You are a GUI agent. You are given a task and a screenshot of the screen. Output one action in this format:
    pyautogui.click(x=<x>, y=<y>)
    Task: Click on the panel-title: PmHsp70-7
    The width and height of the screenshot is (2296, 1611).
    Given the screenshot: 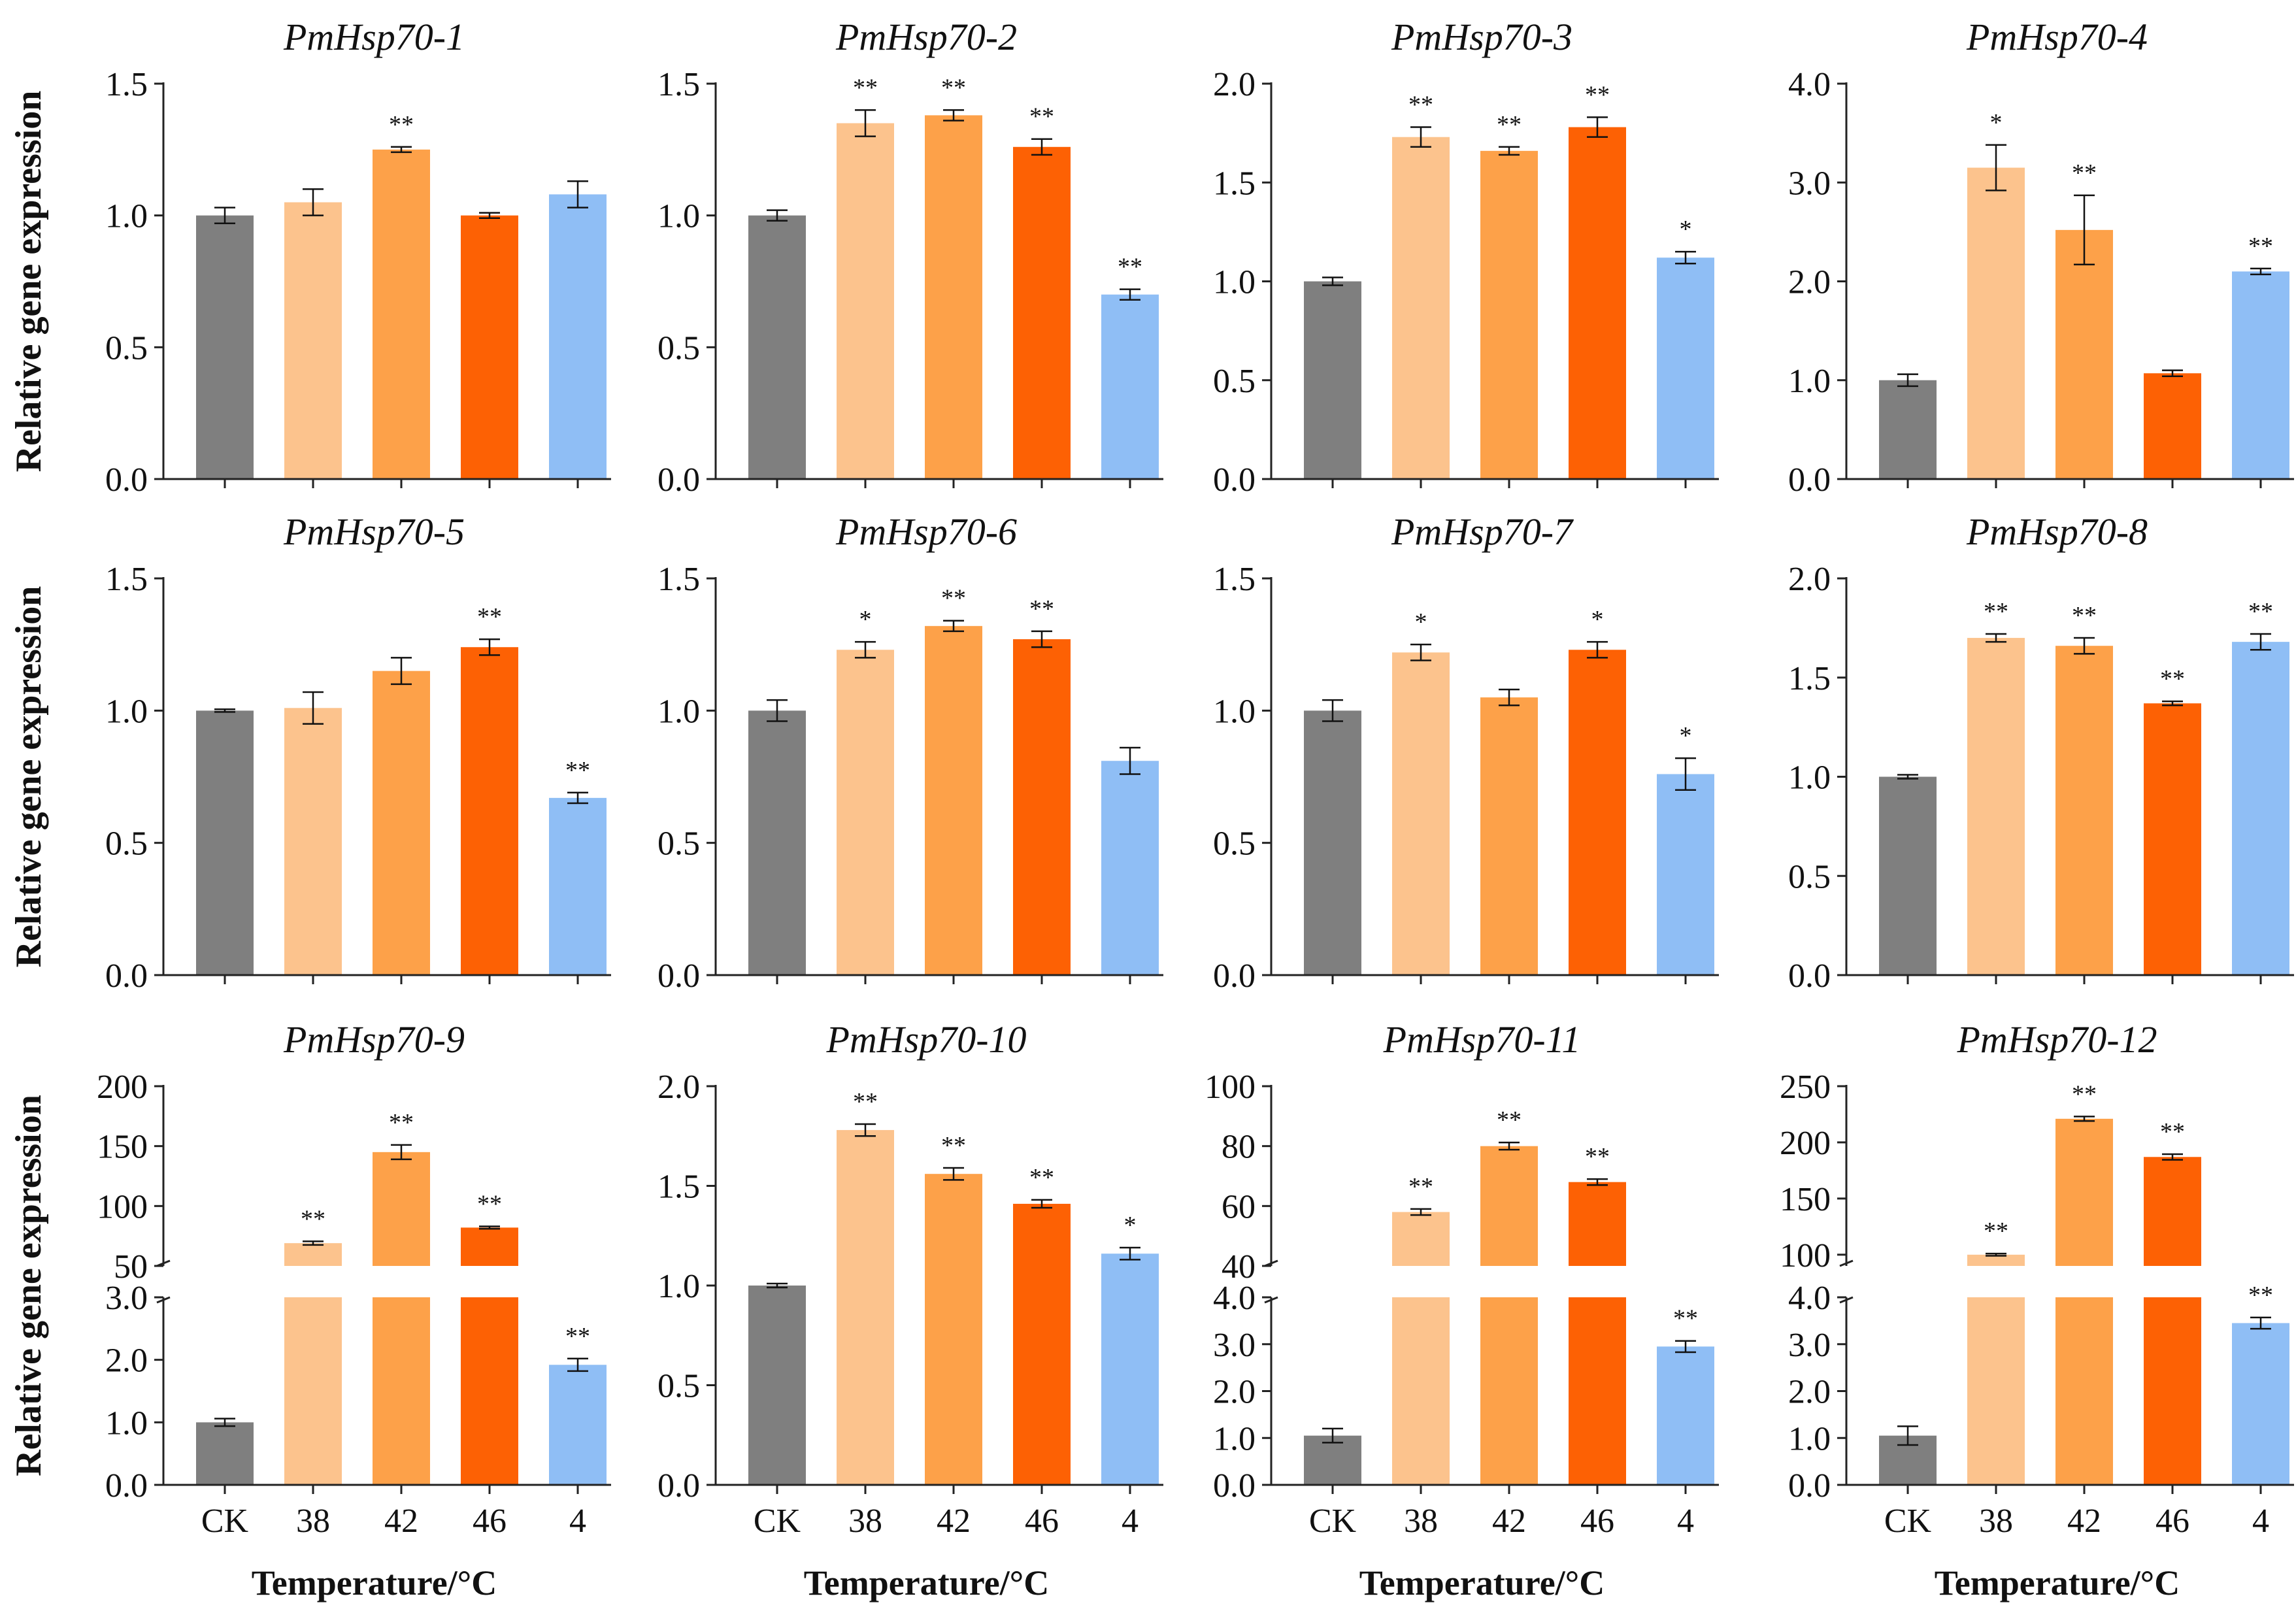 What is the action you would take?
    pyautogui.click(x=1482, y=531)
    